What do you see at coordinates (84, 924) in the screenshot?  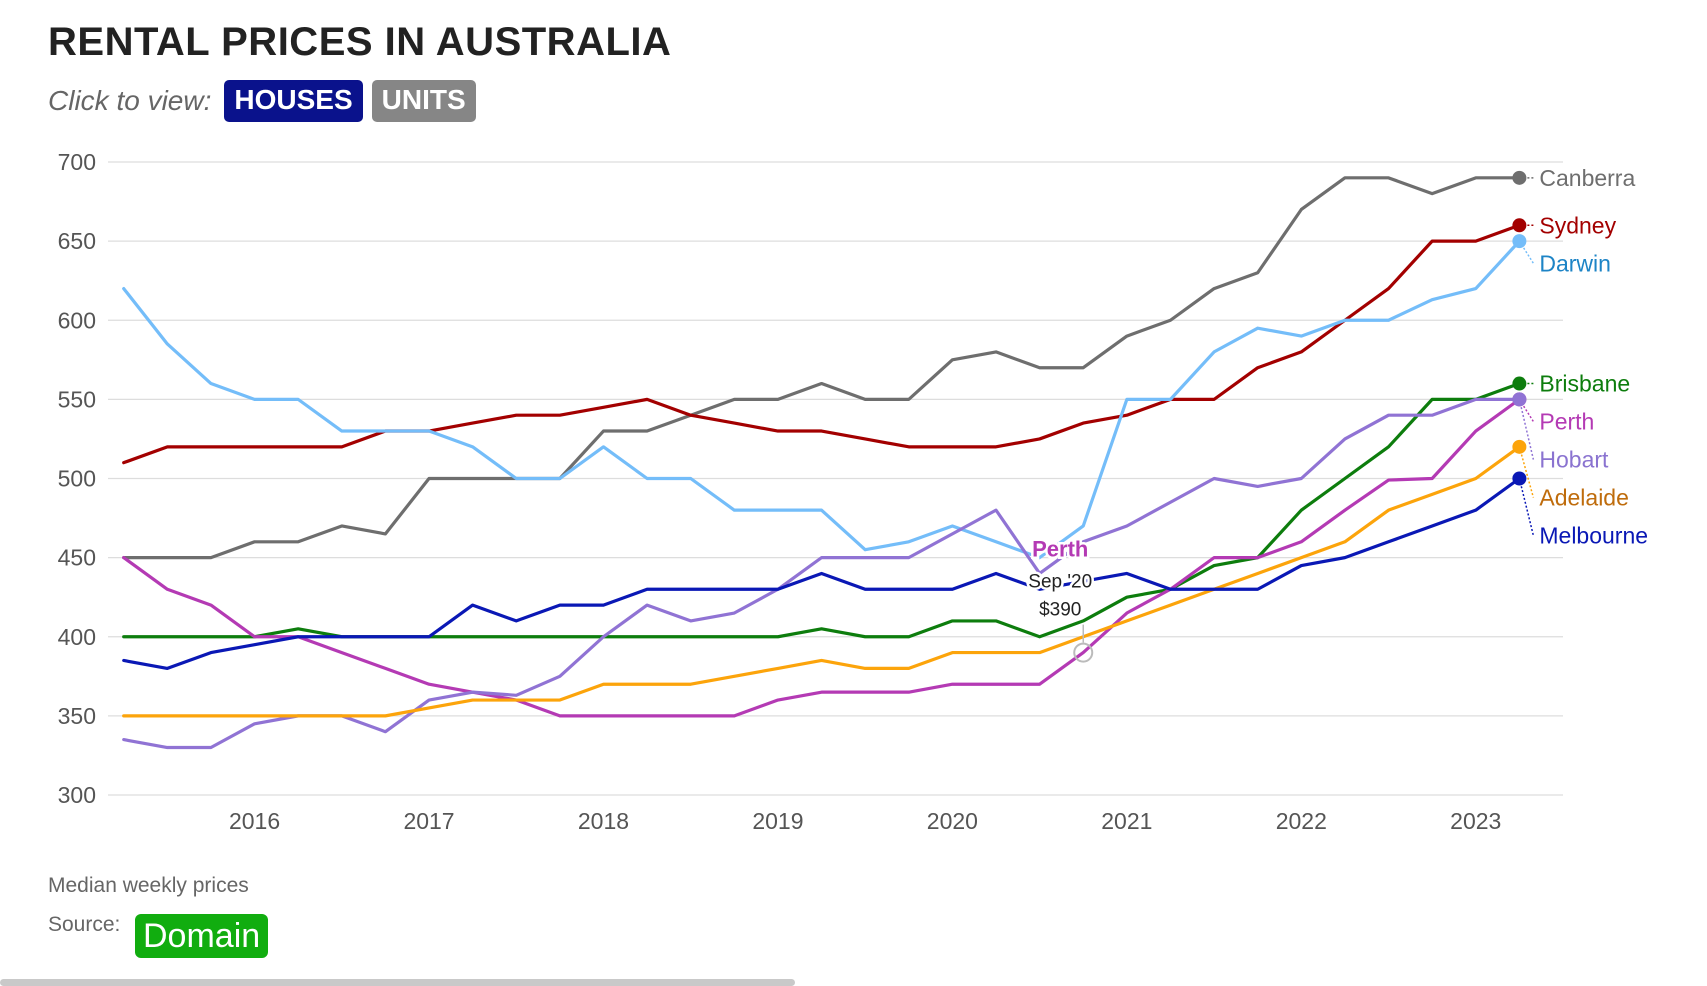 I see `source-label: Source:` at bounding box center [84, 924].